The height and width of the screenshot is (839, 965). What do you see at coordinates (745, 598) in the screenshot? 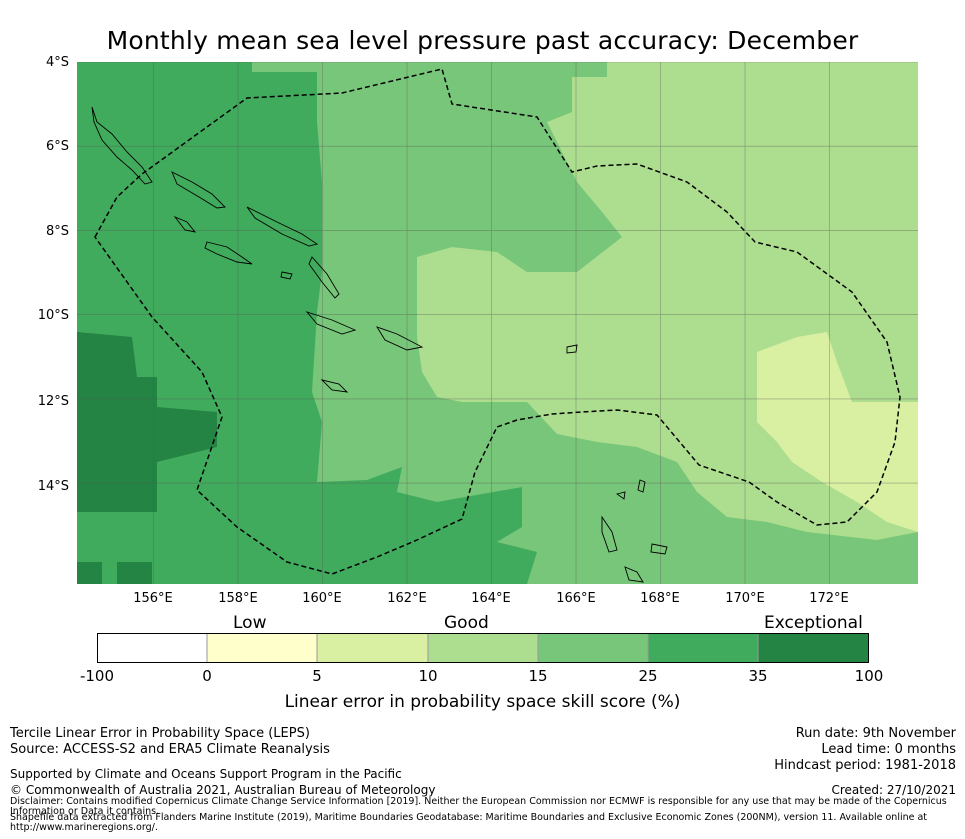
I see `lon-label-170e: 170°E` at bounding box center [745, 598].